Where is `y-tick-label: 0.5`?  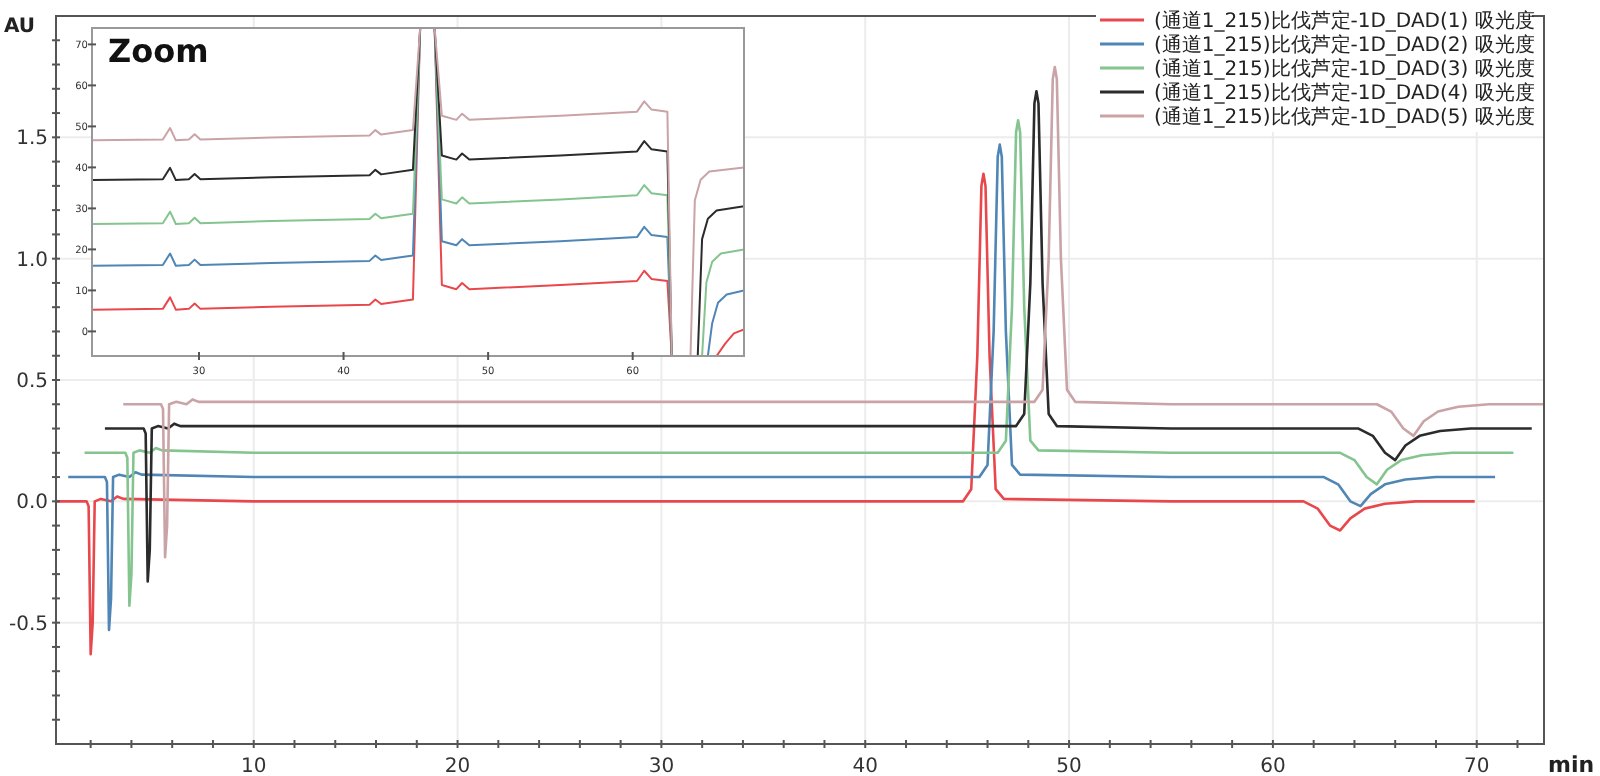
y-tick-label: 0.5 is located at coordinates (32, 382).